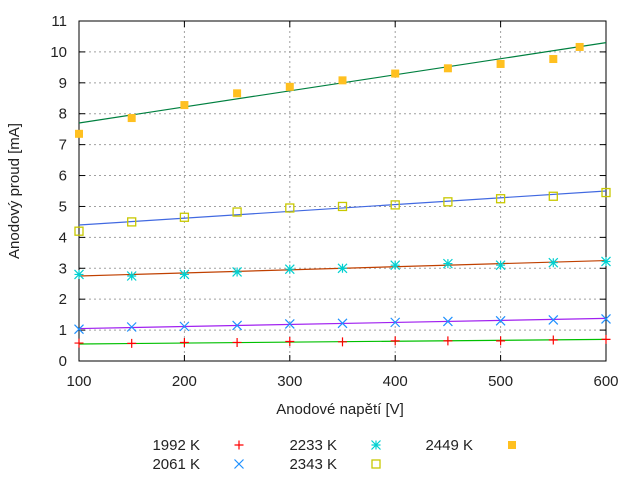 Image resolution: width=640 pixels, height=480 pixels. What do you see at coordinates (63, 145) in the screenshot?
I see `y-tick-label: 7` at bounding box center [63, 145].